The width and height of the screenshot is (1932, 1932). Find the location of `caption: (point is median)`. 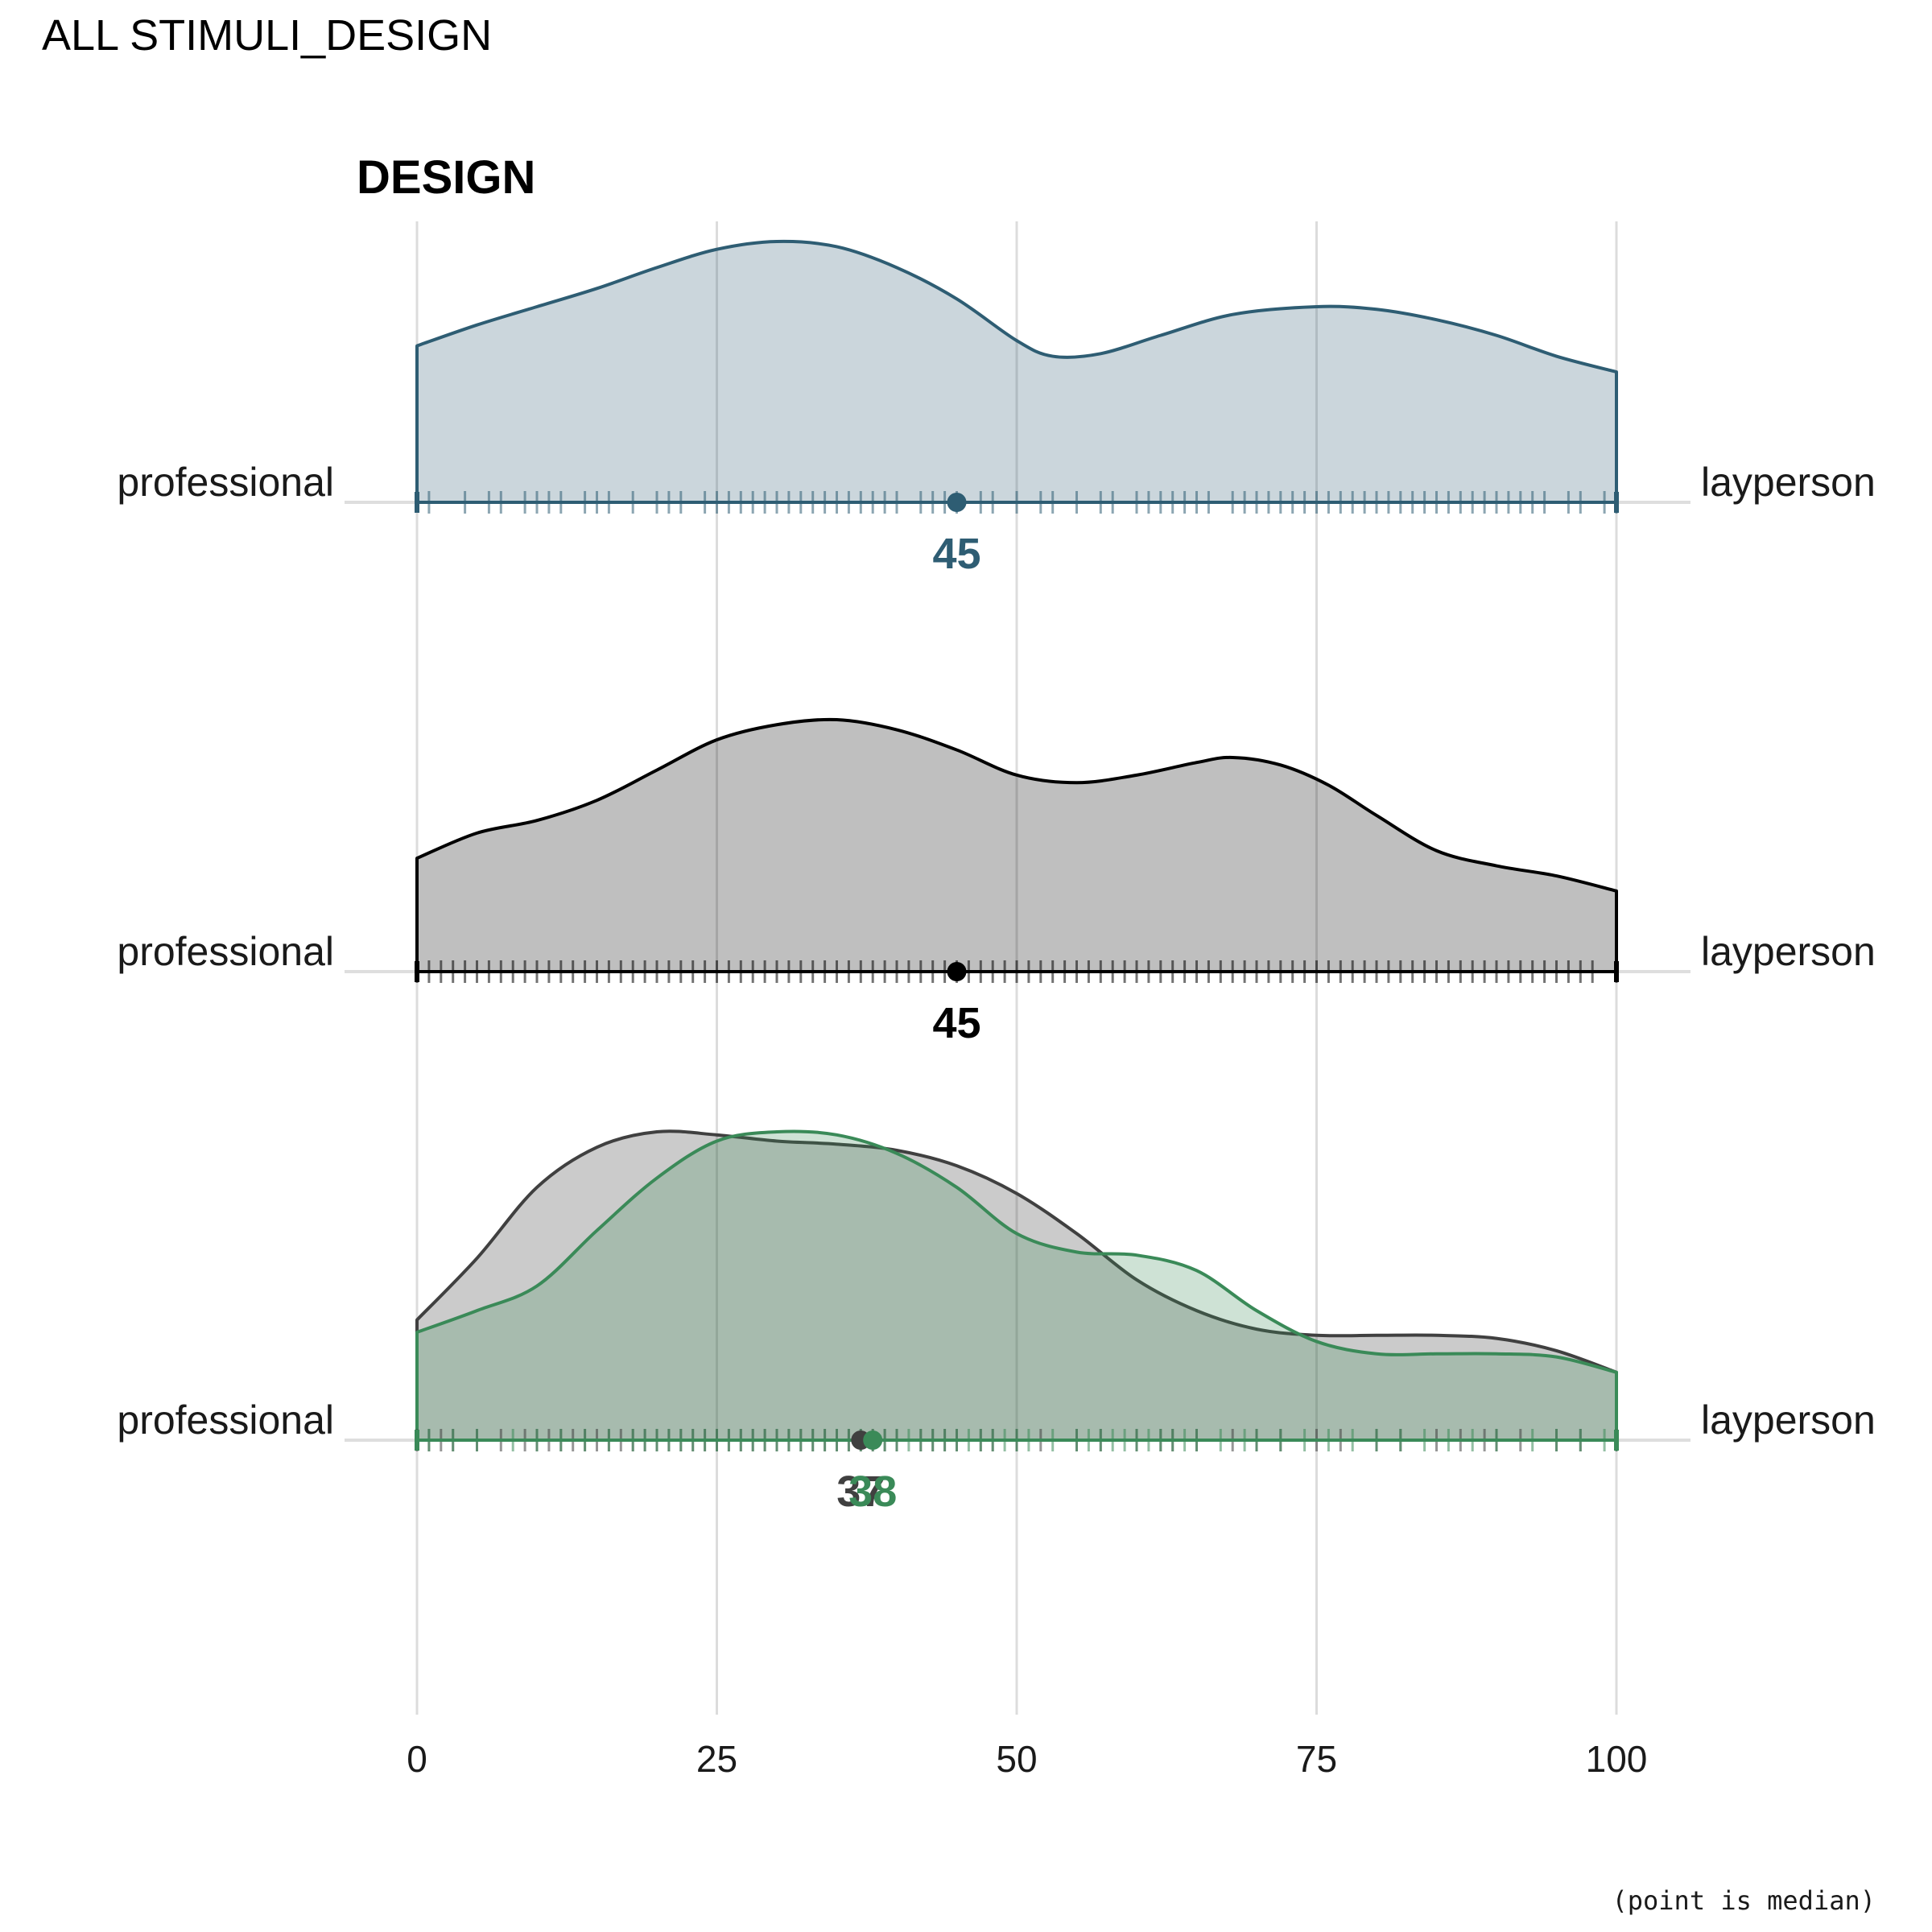

caption: (point is median) is located at coordinates (1744, 1900).